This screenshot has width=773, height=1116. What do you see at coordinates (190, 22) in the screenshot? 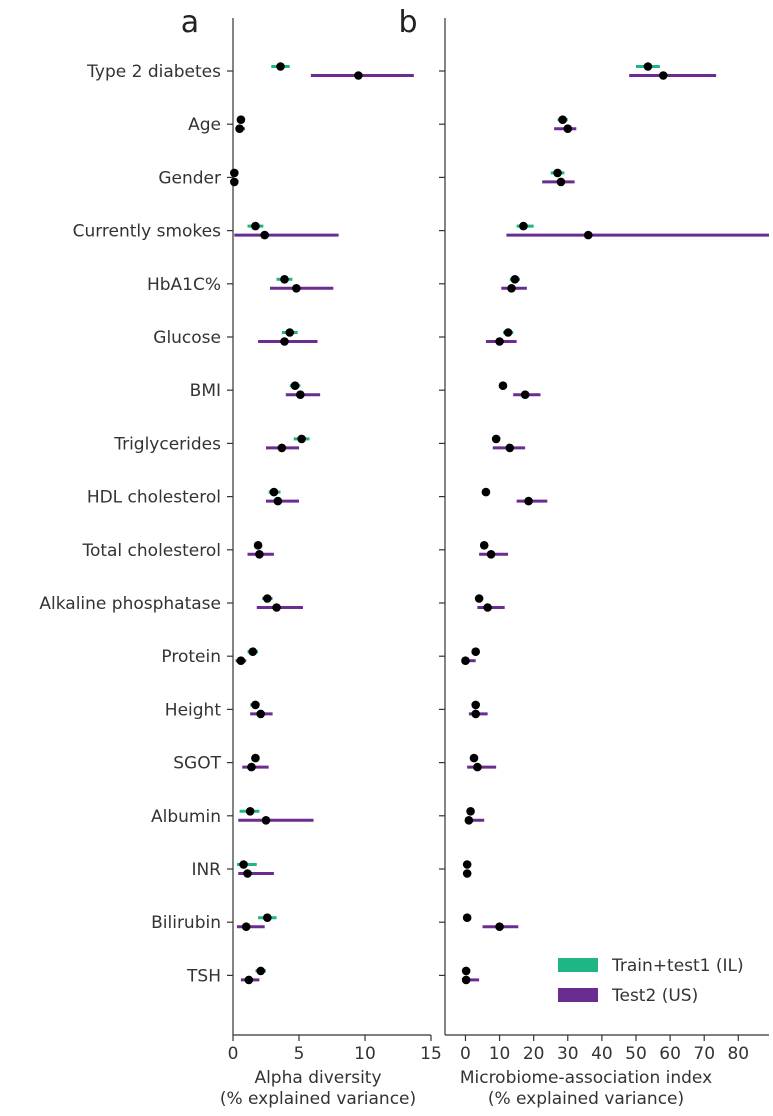
I see `panel-letter-a: a` at bounding box center [190, 22].